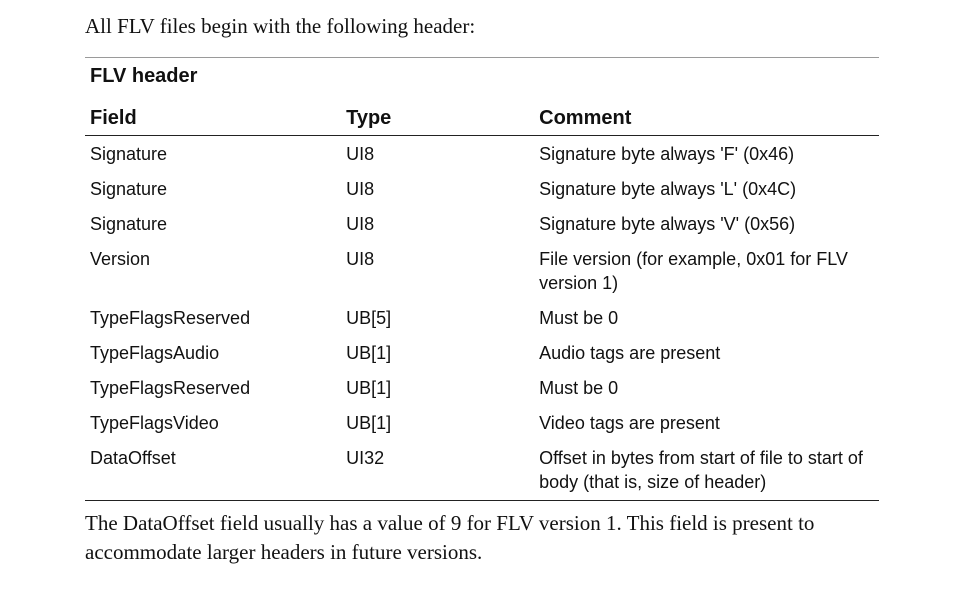 The image size is (969, 592). What do you see at coordinates (667, 154) in the screenshot?
I see `cell-comment: Signature byte always 'F' (0x46)` at bounding box center [667, 154].